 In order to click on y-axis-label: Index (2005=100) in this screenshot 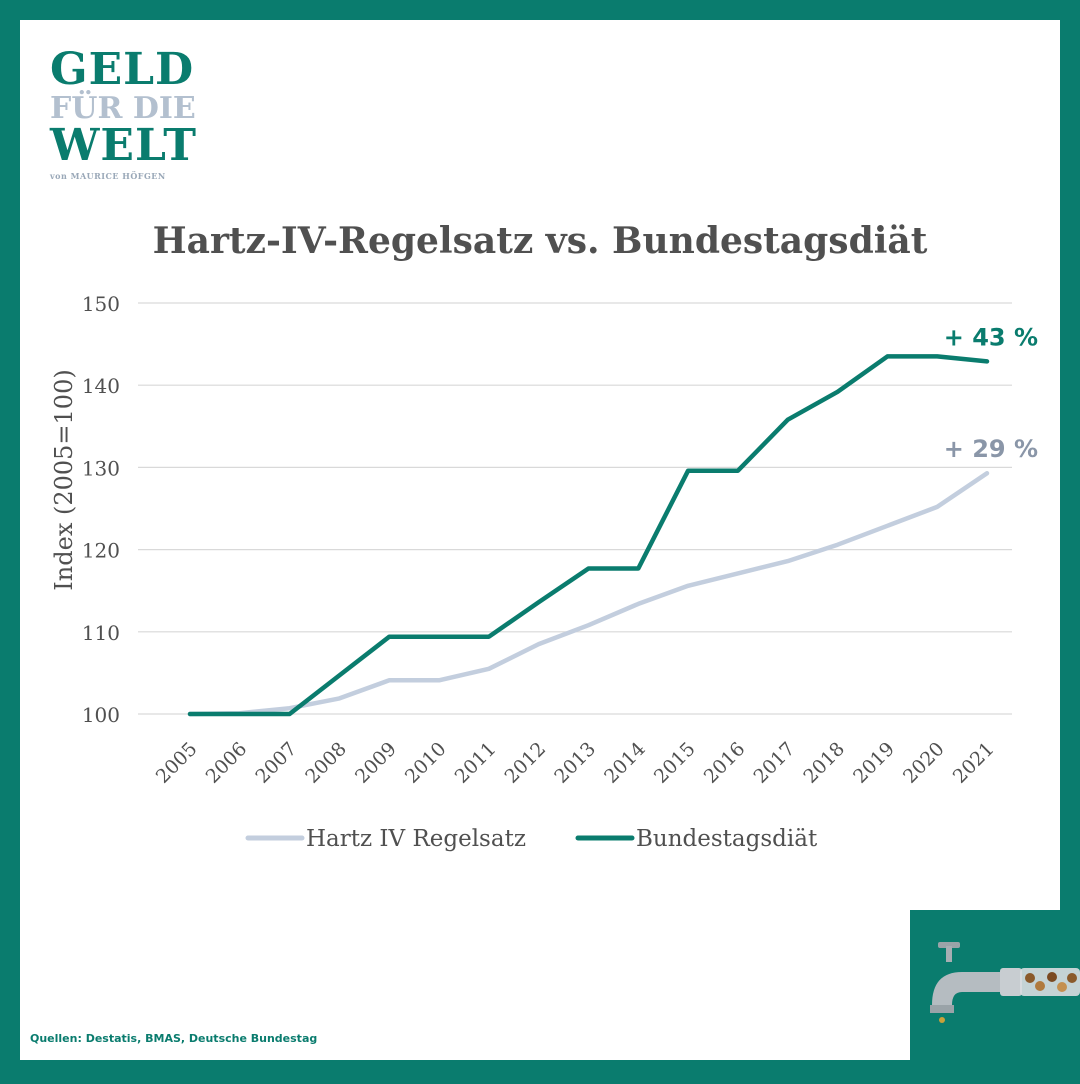, I will do `click(64, 479)`.